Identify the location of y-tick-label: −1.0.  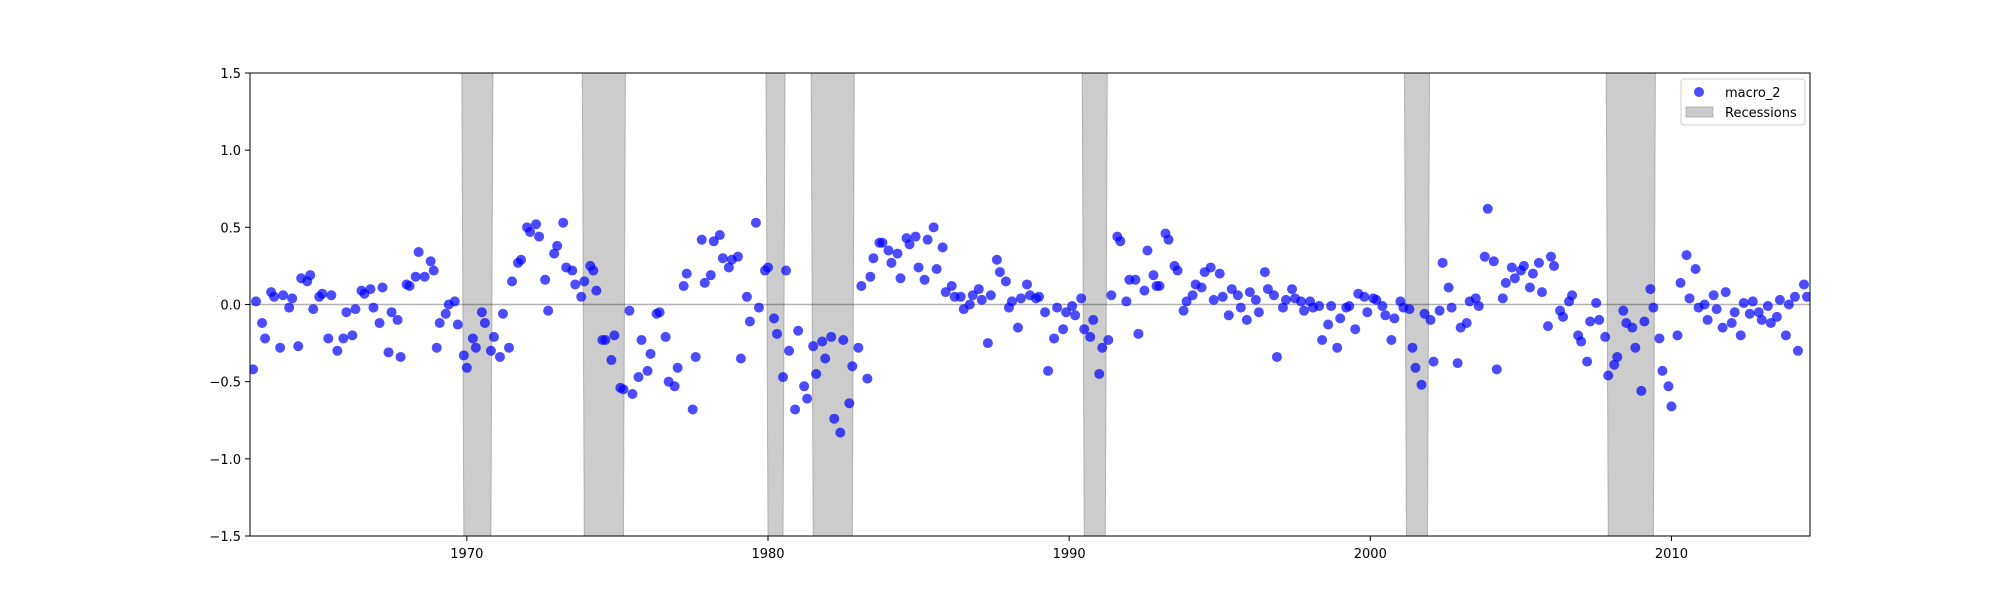
(225, 460).